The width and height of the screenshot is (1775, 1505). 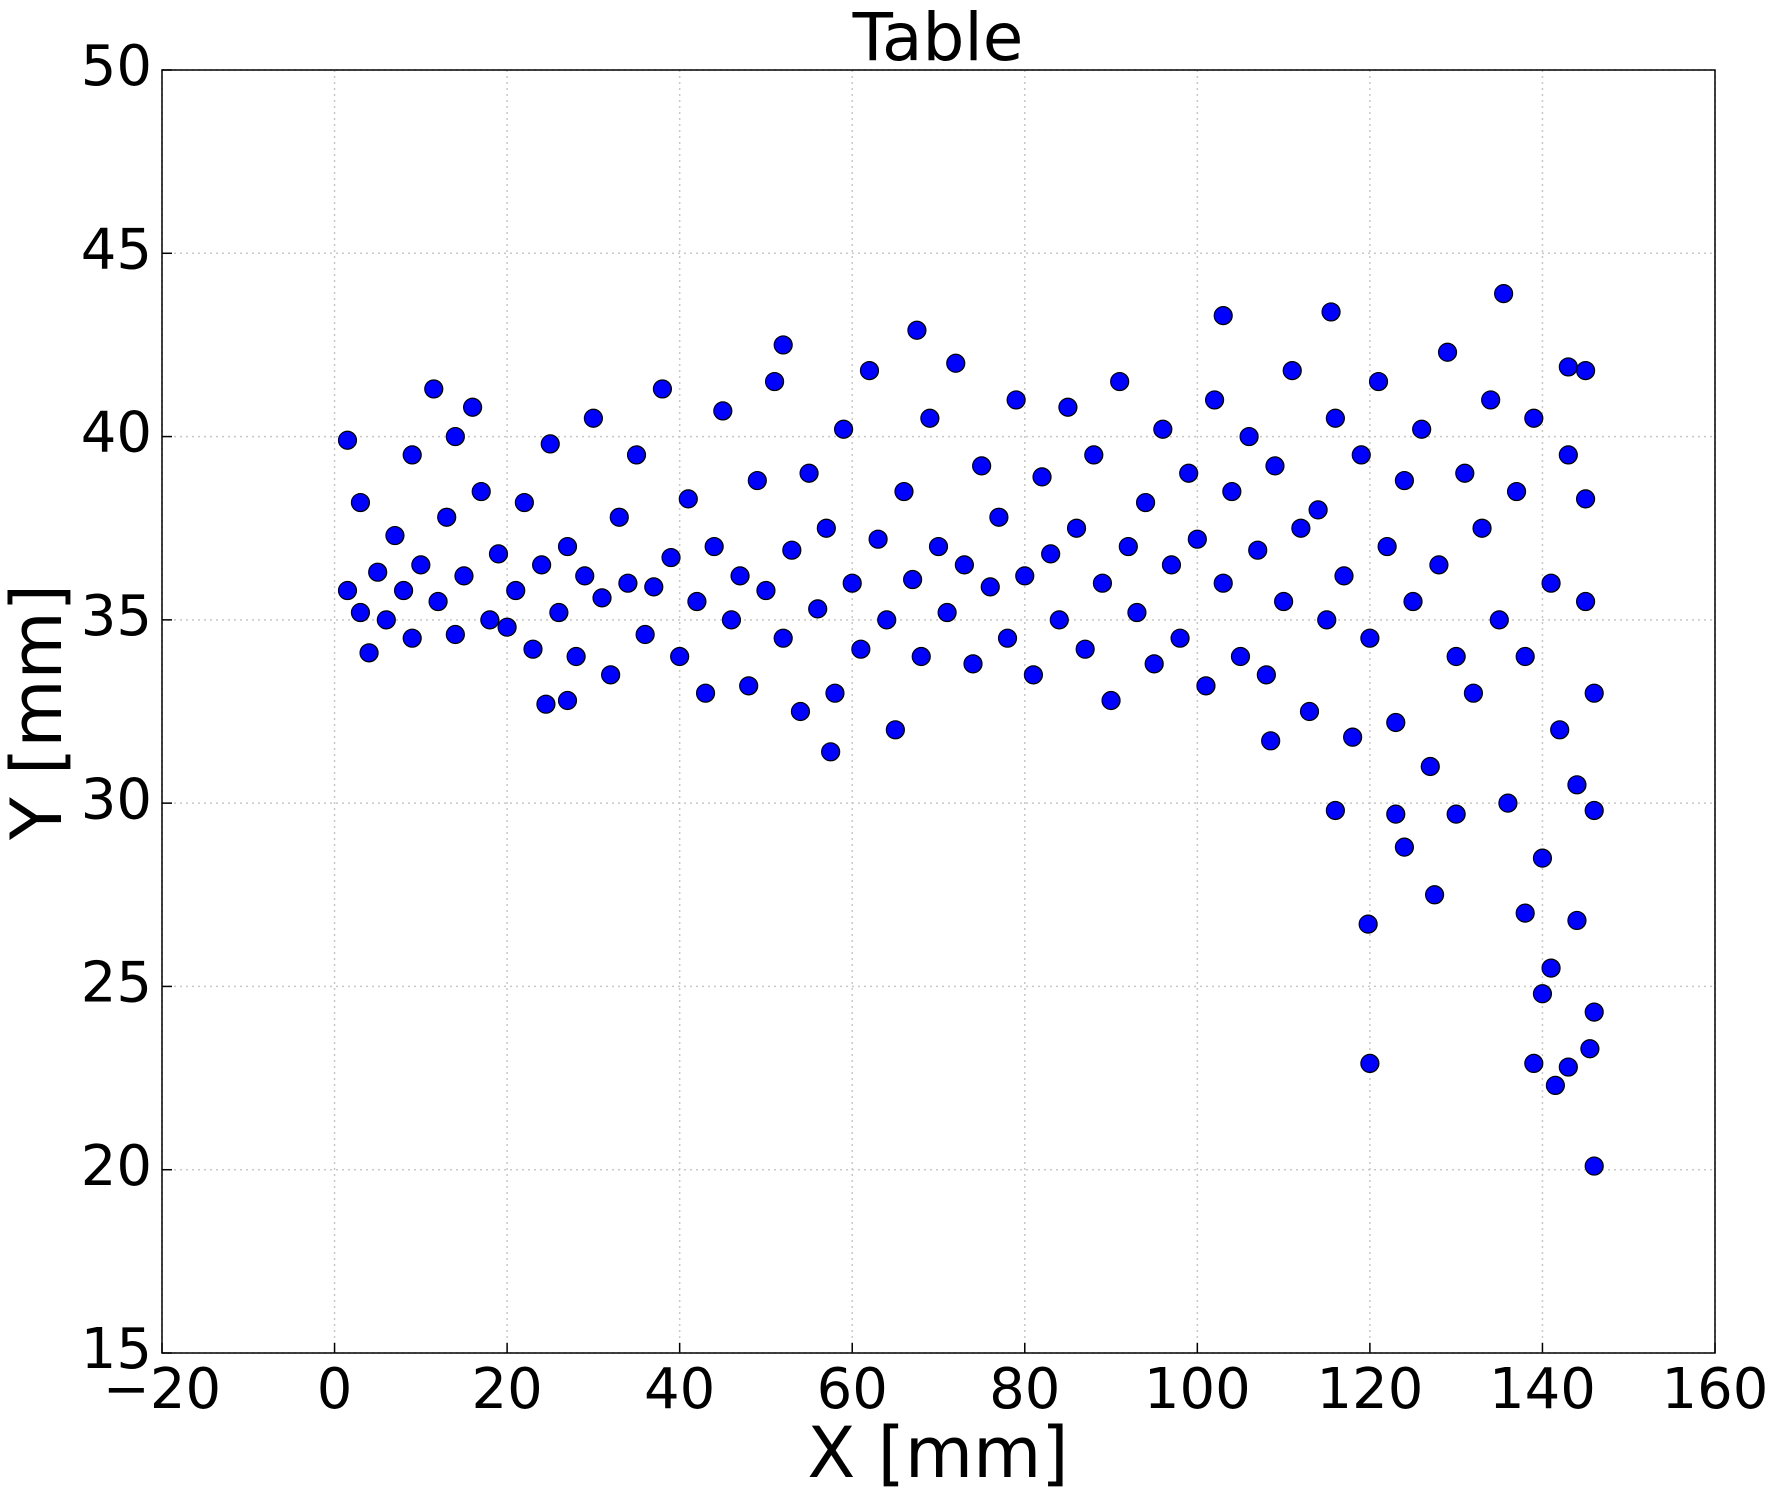 I want to click on x-tick-label: 60, so click(x=852, y=1389).